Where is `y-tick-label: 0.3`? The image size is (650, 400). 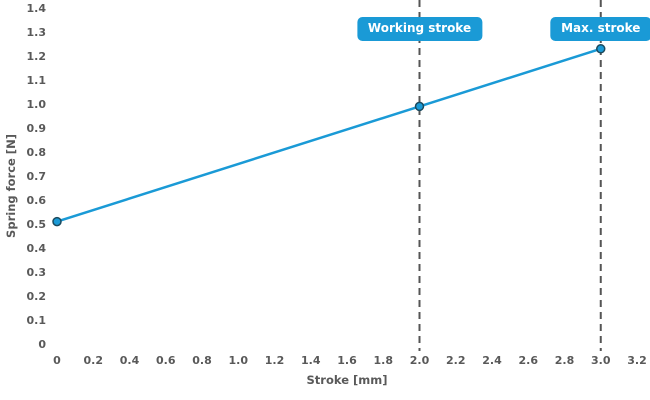
y-tick-label: 0.3 is located at coordinates (37, 272).